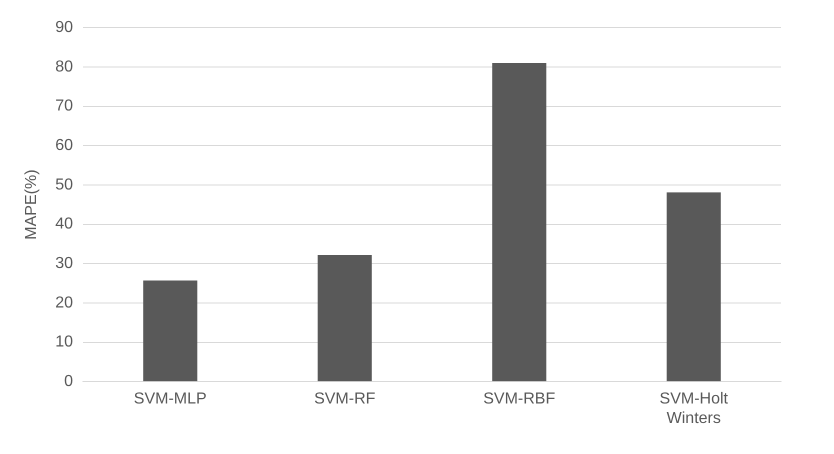  What do you see at coordinates (64, 185) in the screenshot?
I see `y-tick-label: 50` at bounding box center [64, 185].